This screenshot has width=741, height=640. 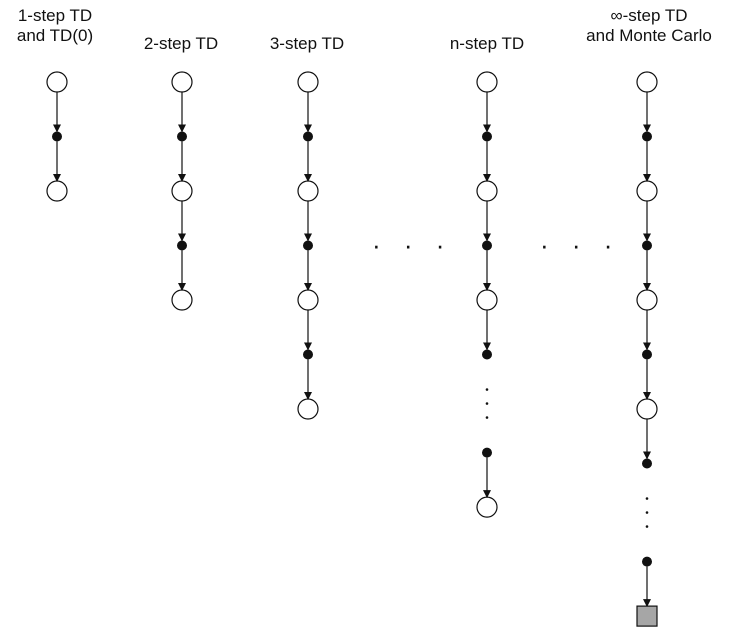 I want to click on label-line: 1-step TD, so click(x=55, y=15).